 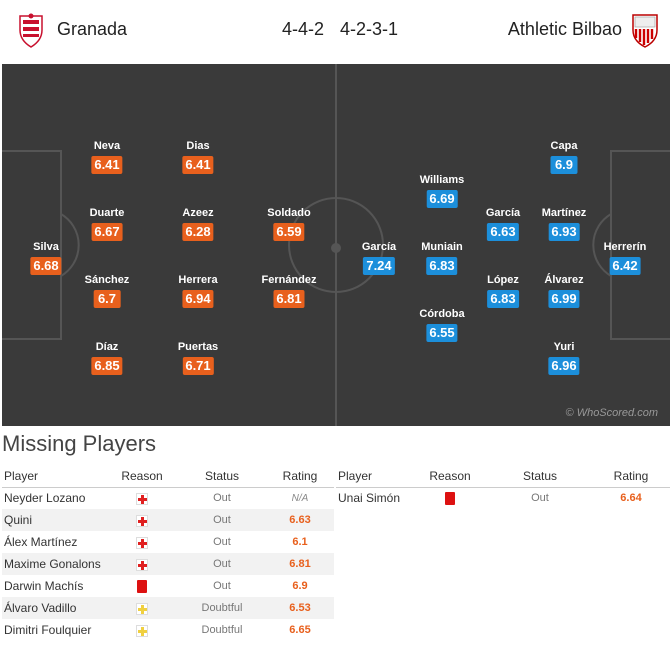 What do you see at coordinates (44, 586) in the screenshot?
I see `missing-player-name: Darwin Machís` at bounding box center [44, 586].